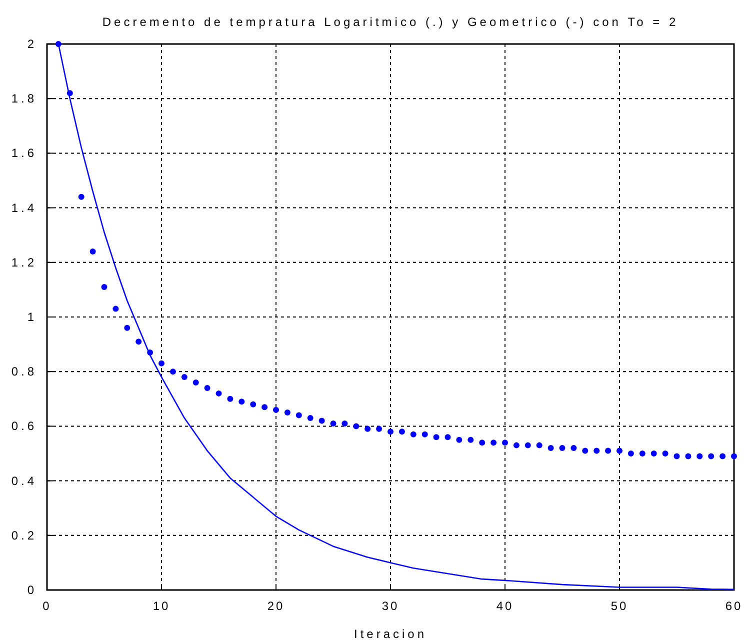  I want to click on y-tick-label: 0, so click(32, 590).